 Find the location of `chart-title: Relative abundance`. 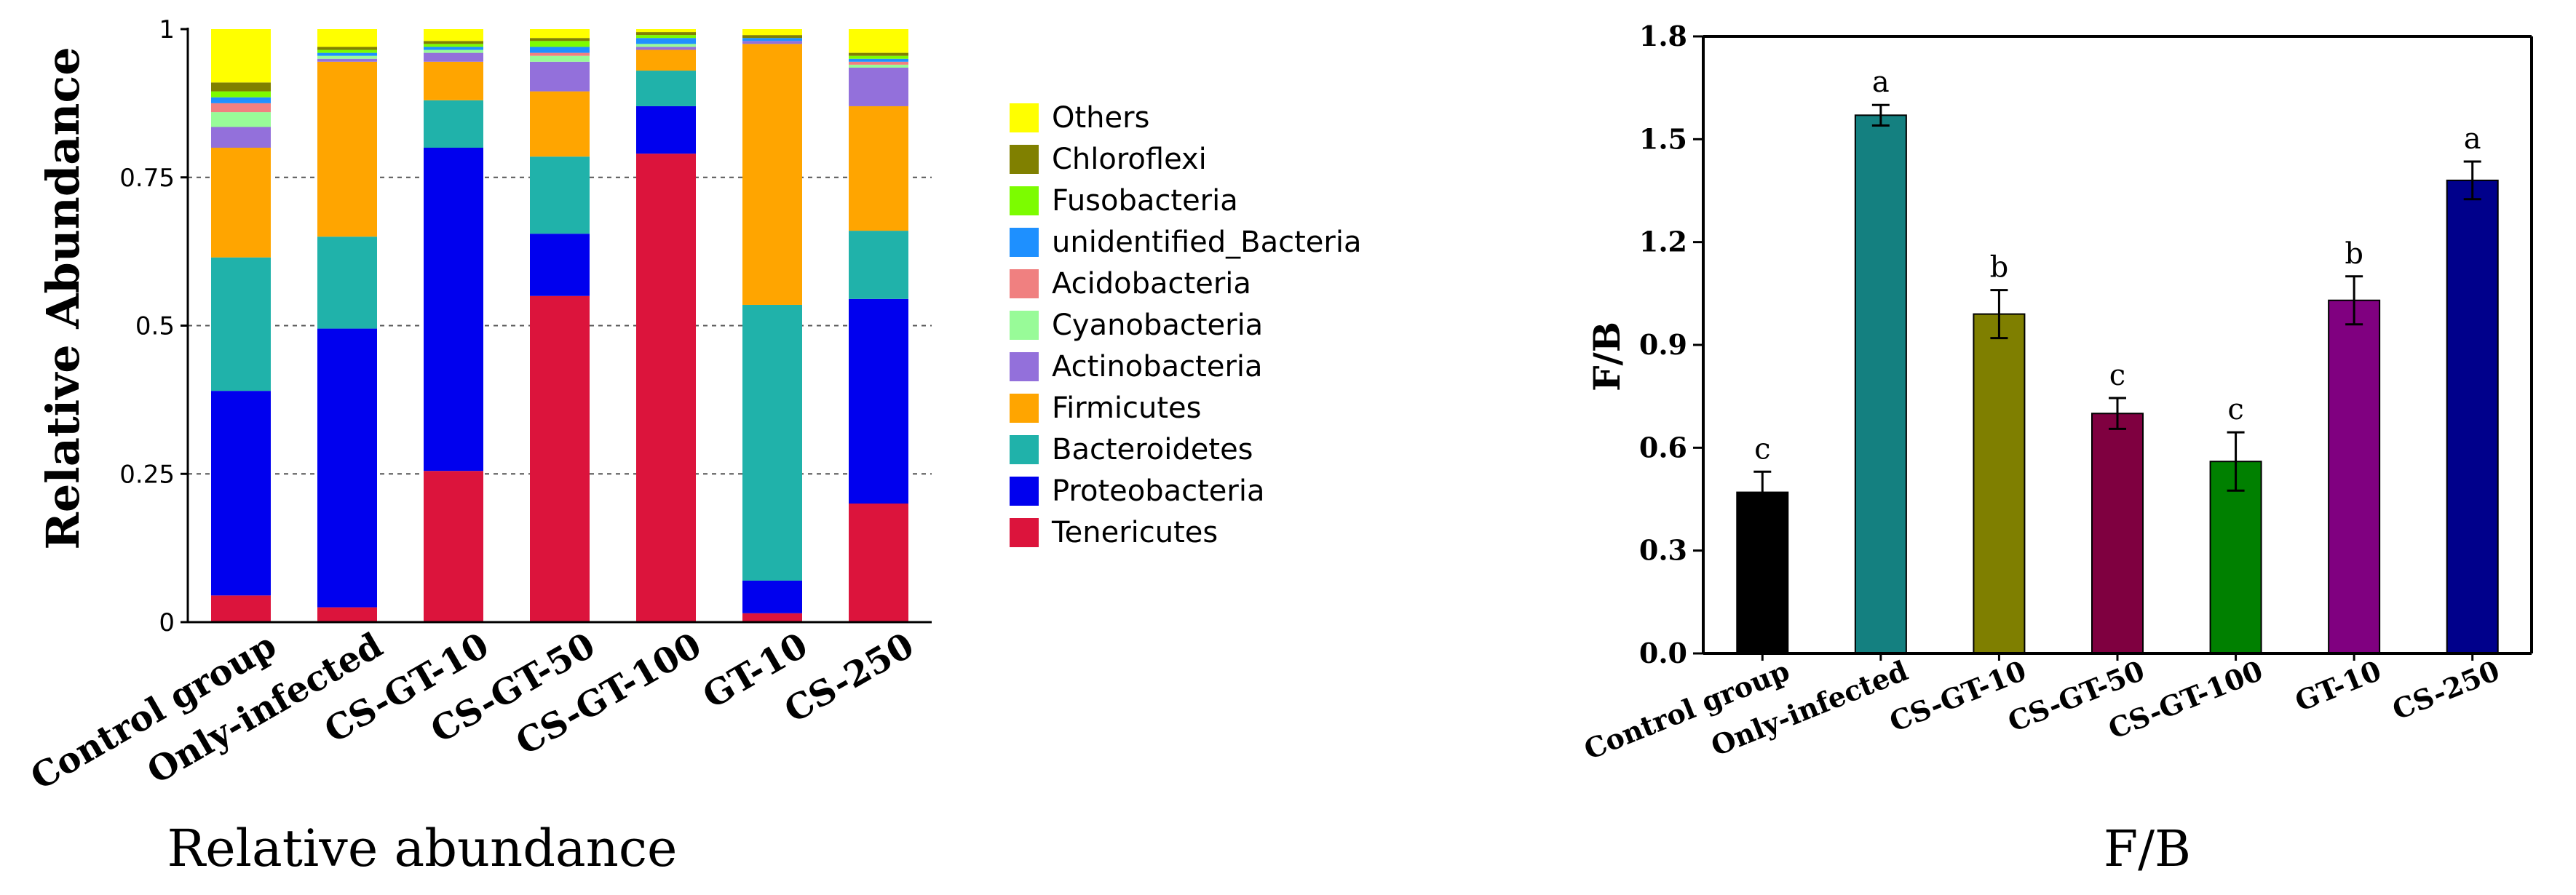

chart-title: Relative abundance is located at coordinates (422, 849).